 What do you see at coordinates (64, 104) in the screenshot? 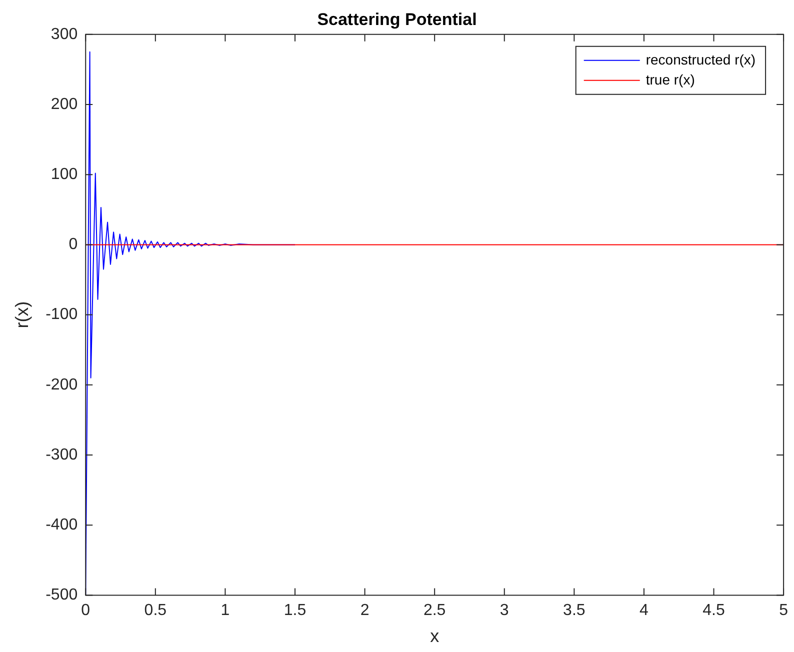
I see `y-tick-label: 200` at bounding box center [64, 104].